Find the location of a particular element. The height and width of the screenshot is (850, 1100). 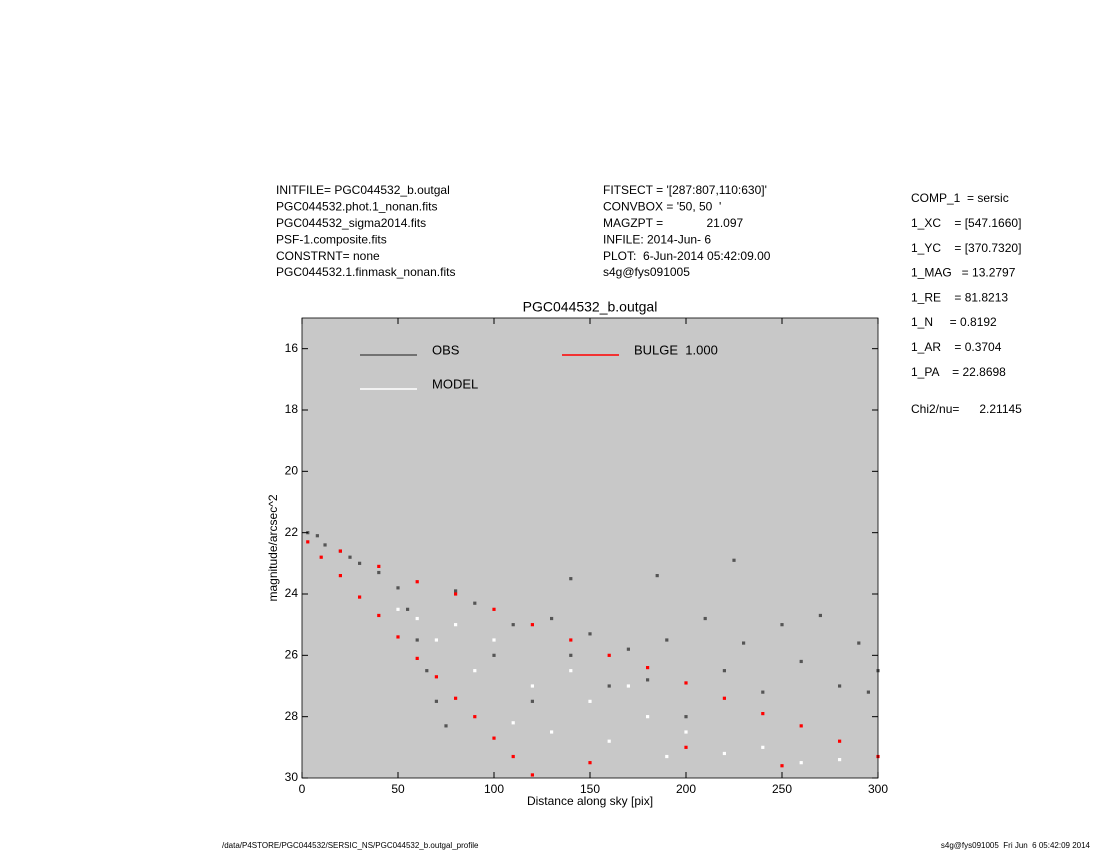

info-left: PGC044532.1.finmask_nonan.fits is located at coordinates (365, 272).